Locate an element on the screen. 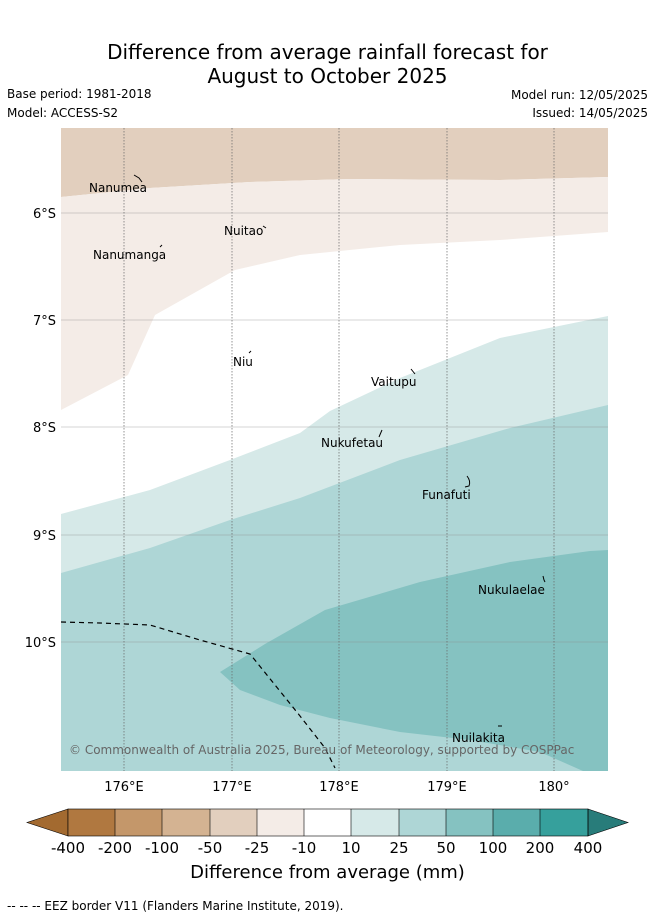  island-label-nuitao: Nuitao is located at coordinates (243, 231).